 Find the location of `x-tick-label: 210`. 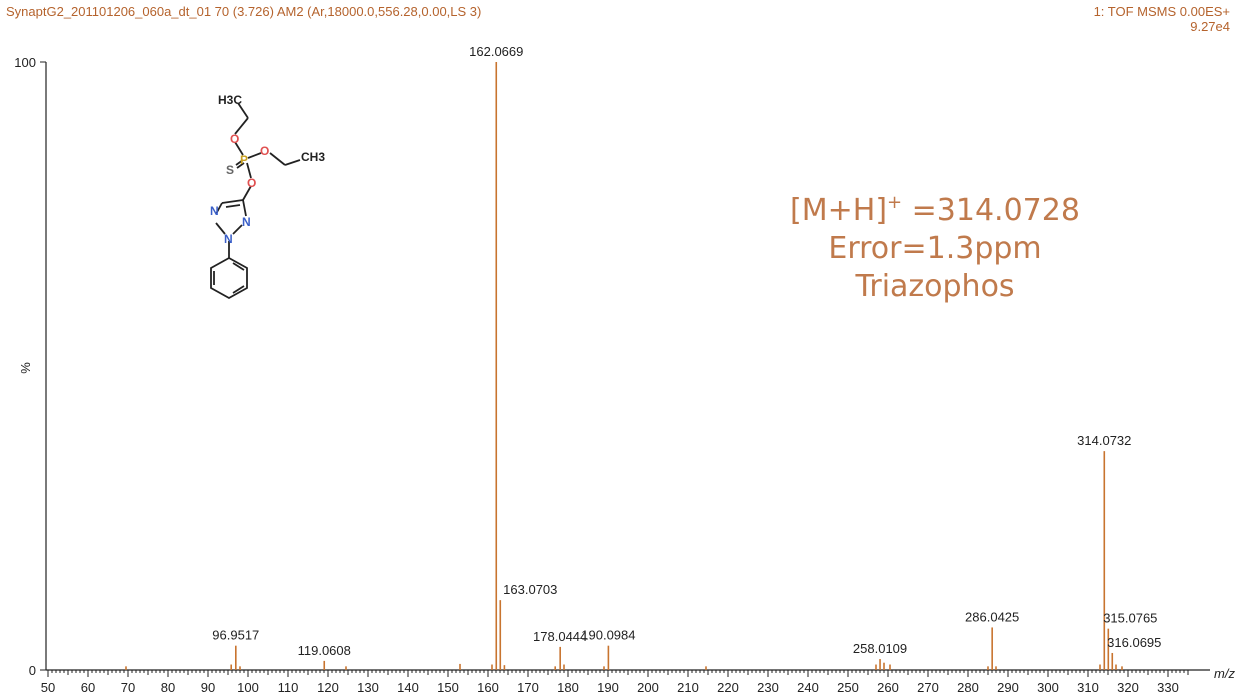

x-tick-label: 210 is located at coordinates (688, 687).